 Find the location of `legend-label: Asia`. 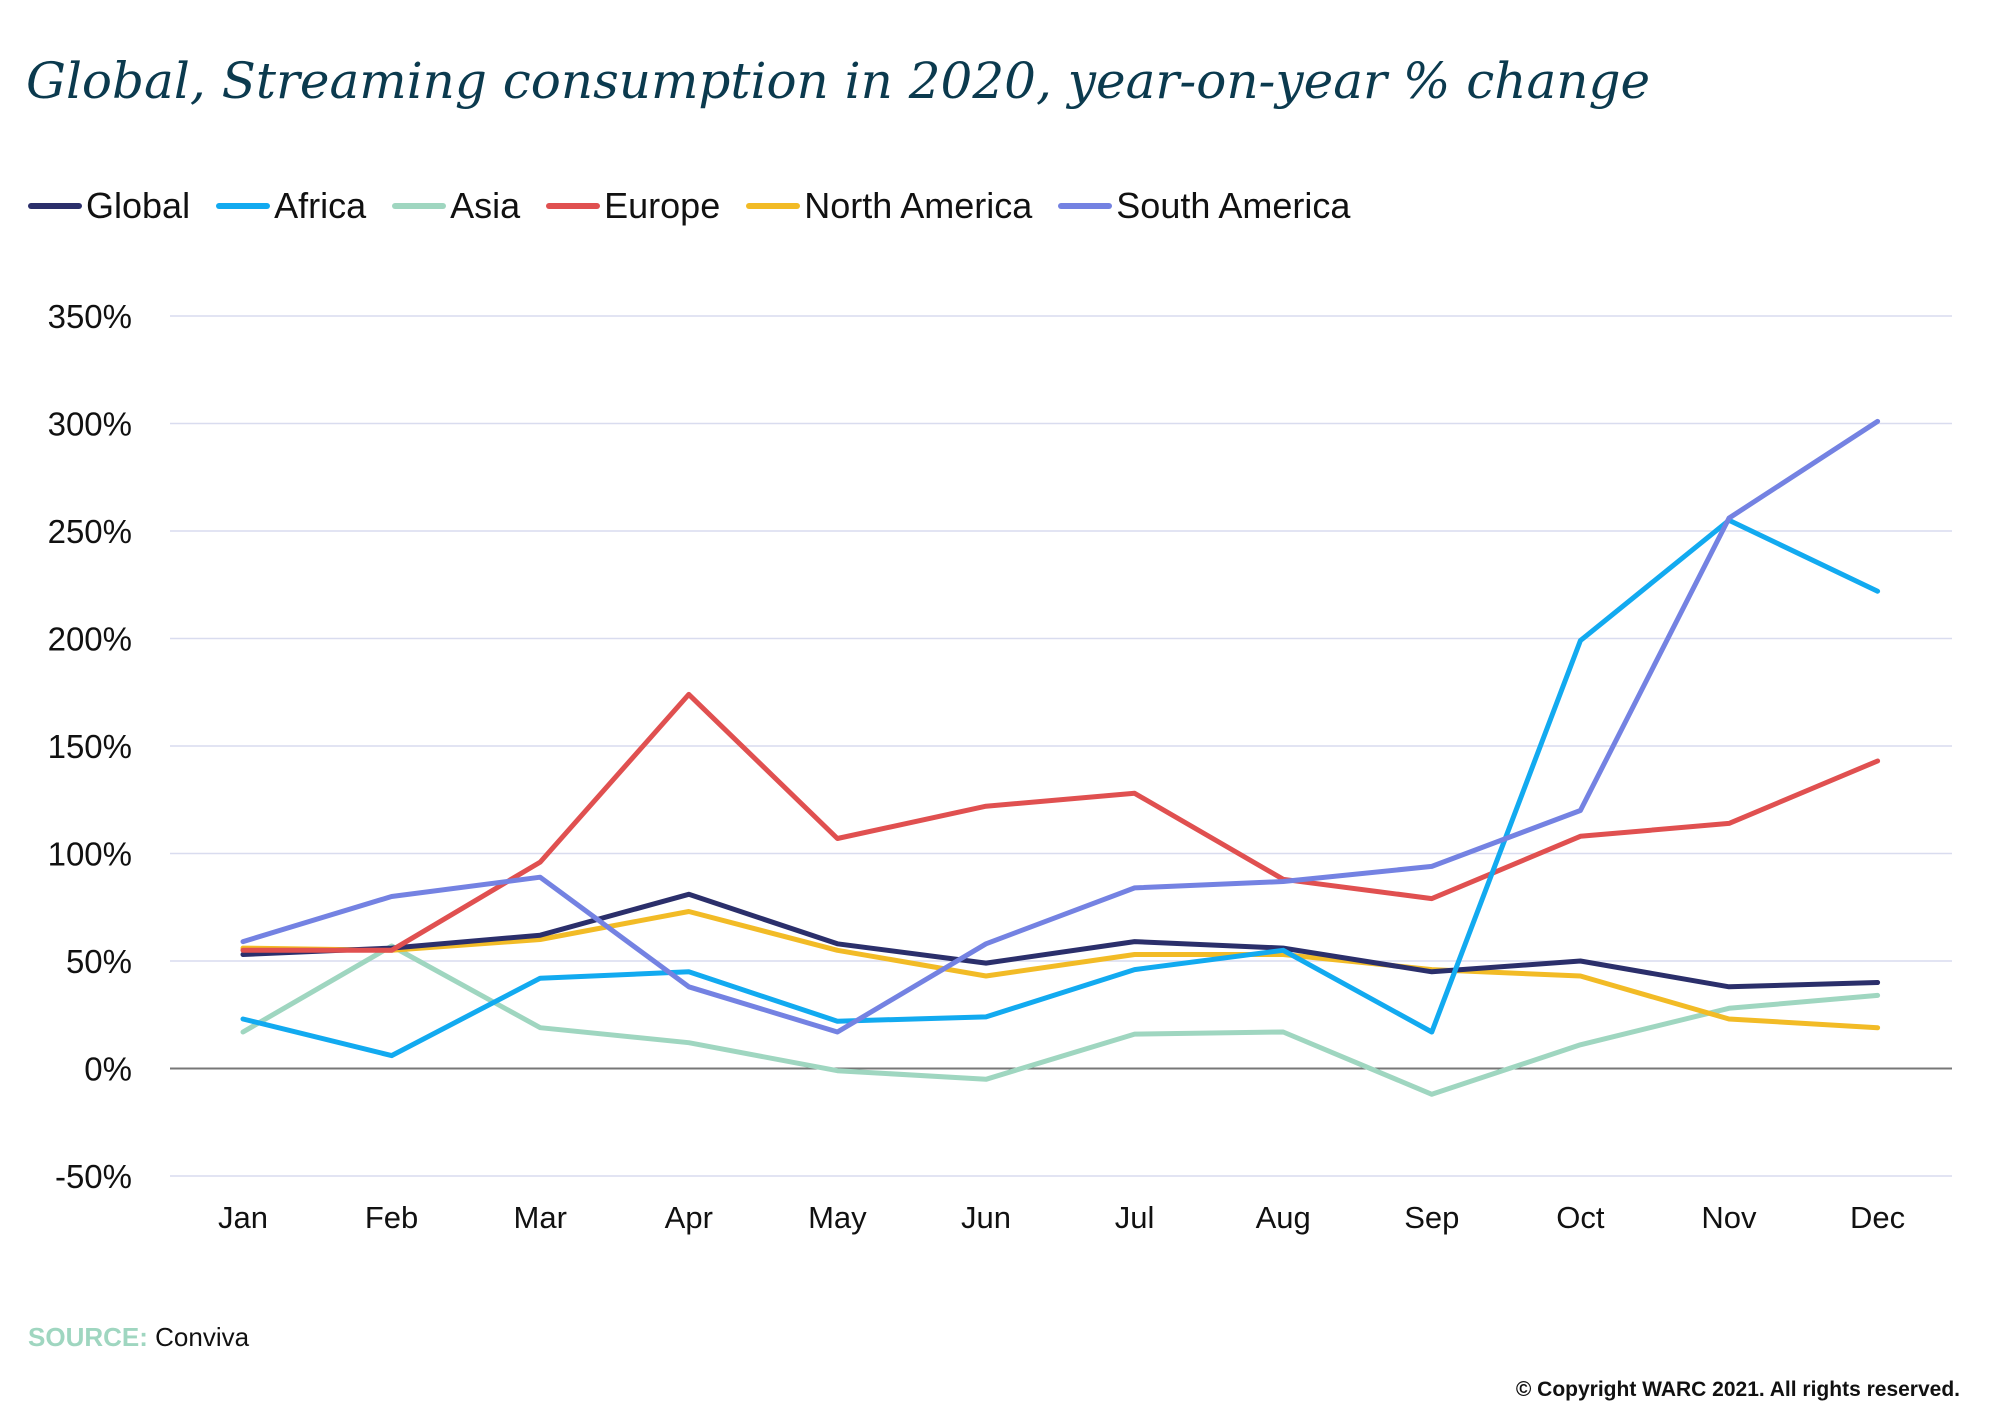

legend-label: Asia is located at coordinates (485, 205).